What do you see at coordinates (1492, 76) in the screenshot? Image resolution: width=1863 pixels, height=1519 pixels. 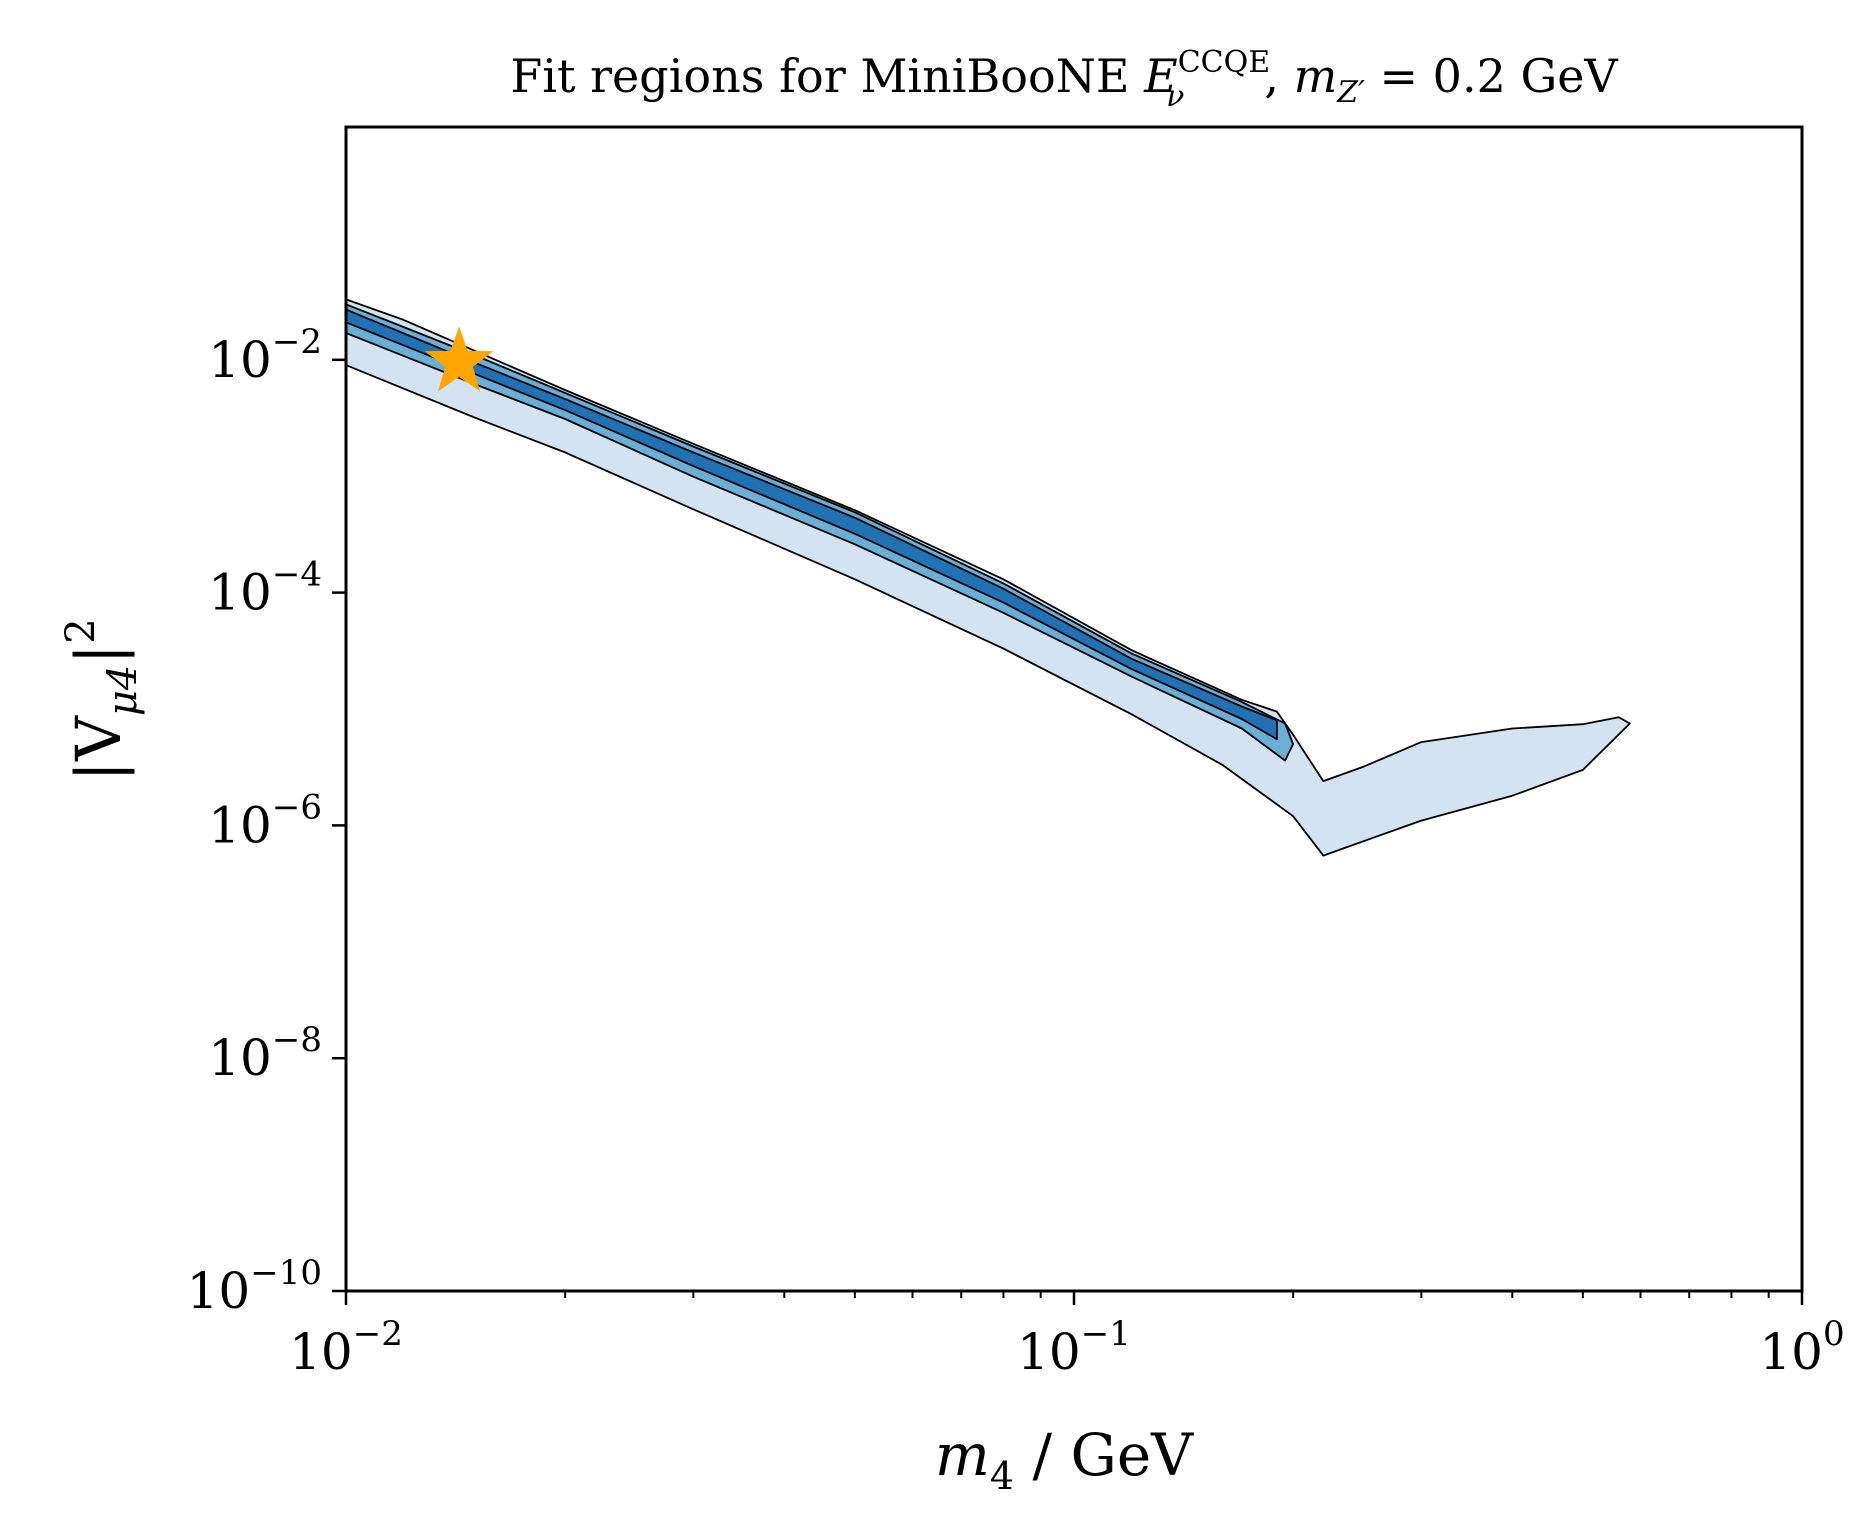 I see `title-suffix: = 0.2 GeV` at bounding box center [1492, 76].